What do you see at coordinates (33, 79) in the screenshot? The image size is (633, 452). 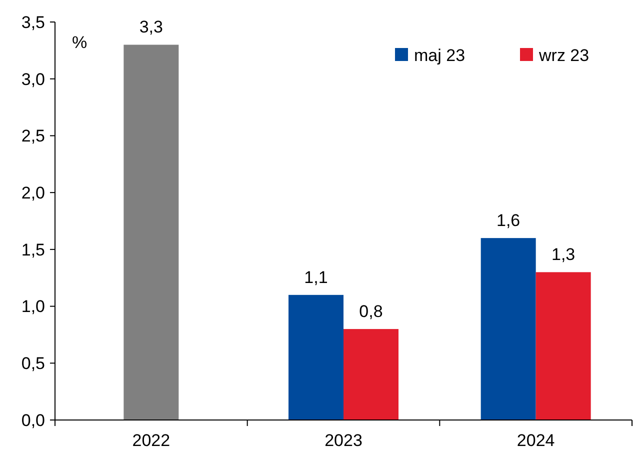 I see `y-tick-label: 3,0` at bounding box center [33, 79].